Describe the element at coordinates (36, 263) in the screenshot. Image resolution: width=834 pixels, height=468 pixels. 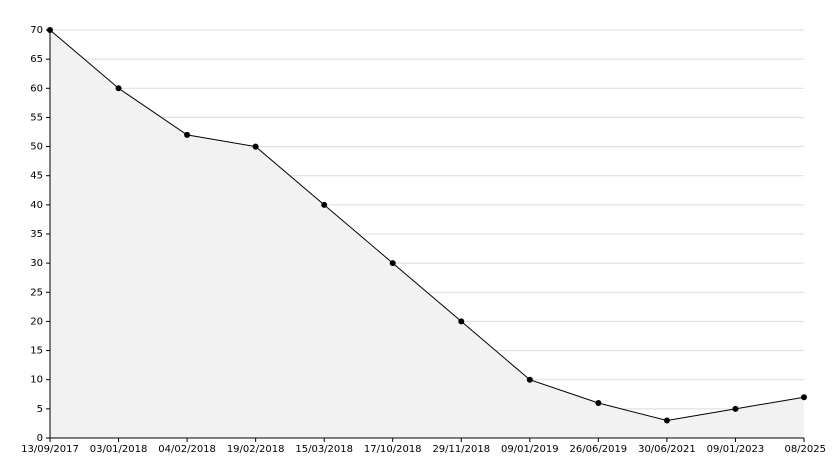
I see `y-tick-label: 30` at that location.